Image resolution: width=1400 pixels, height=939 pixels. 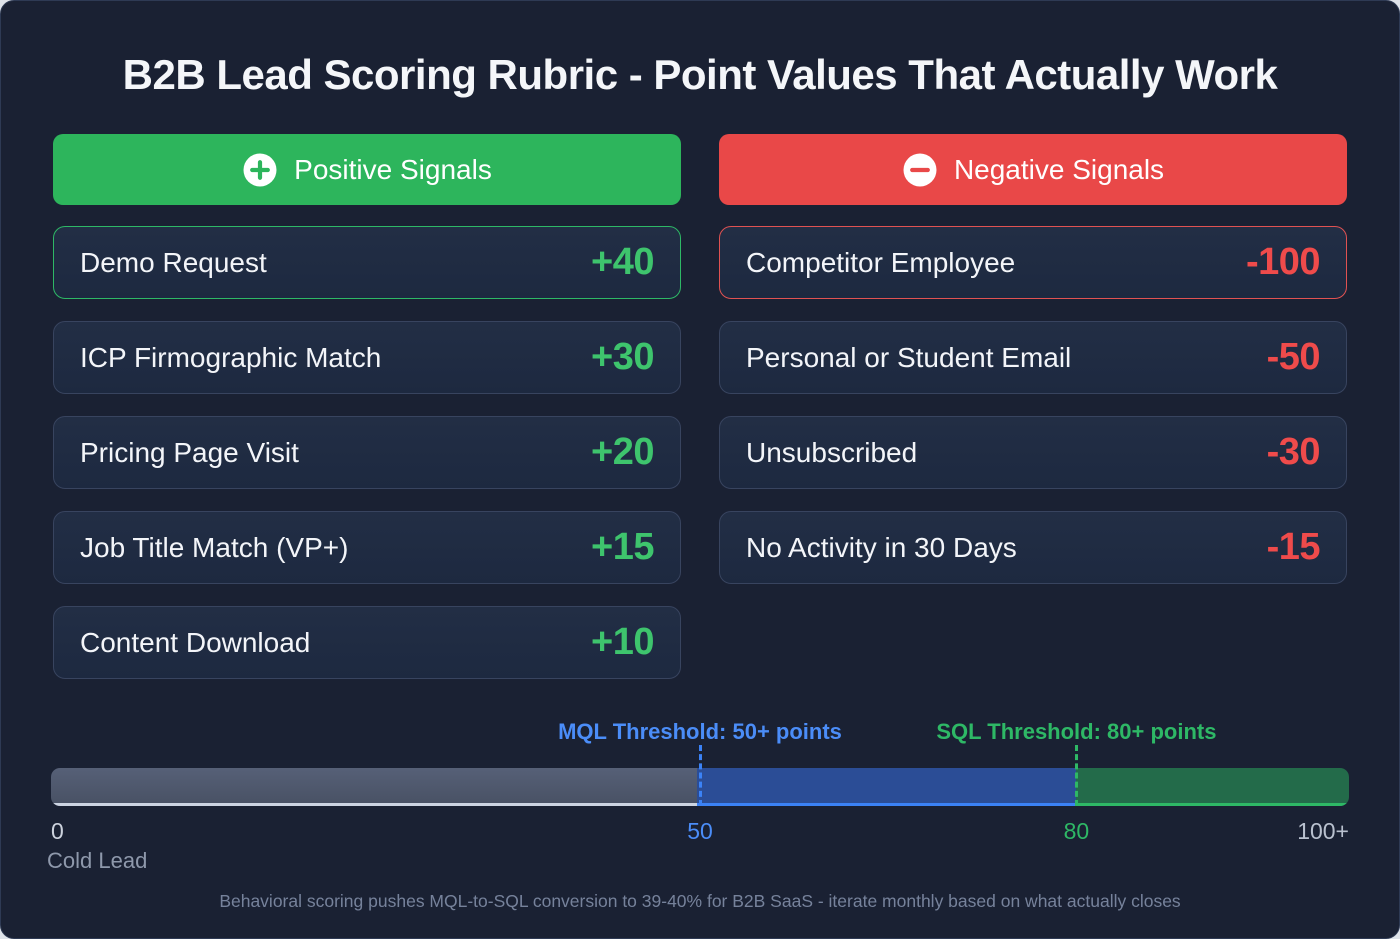 I want to click on signal-points: -30, so click(x=1293, y=452).